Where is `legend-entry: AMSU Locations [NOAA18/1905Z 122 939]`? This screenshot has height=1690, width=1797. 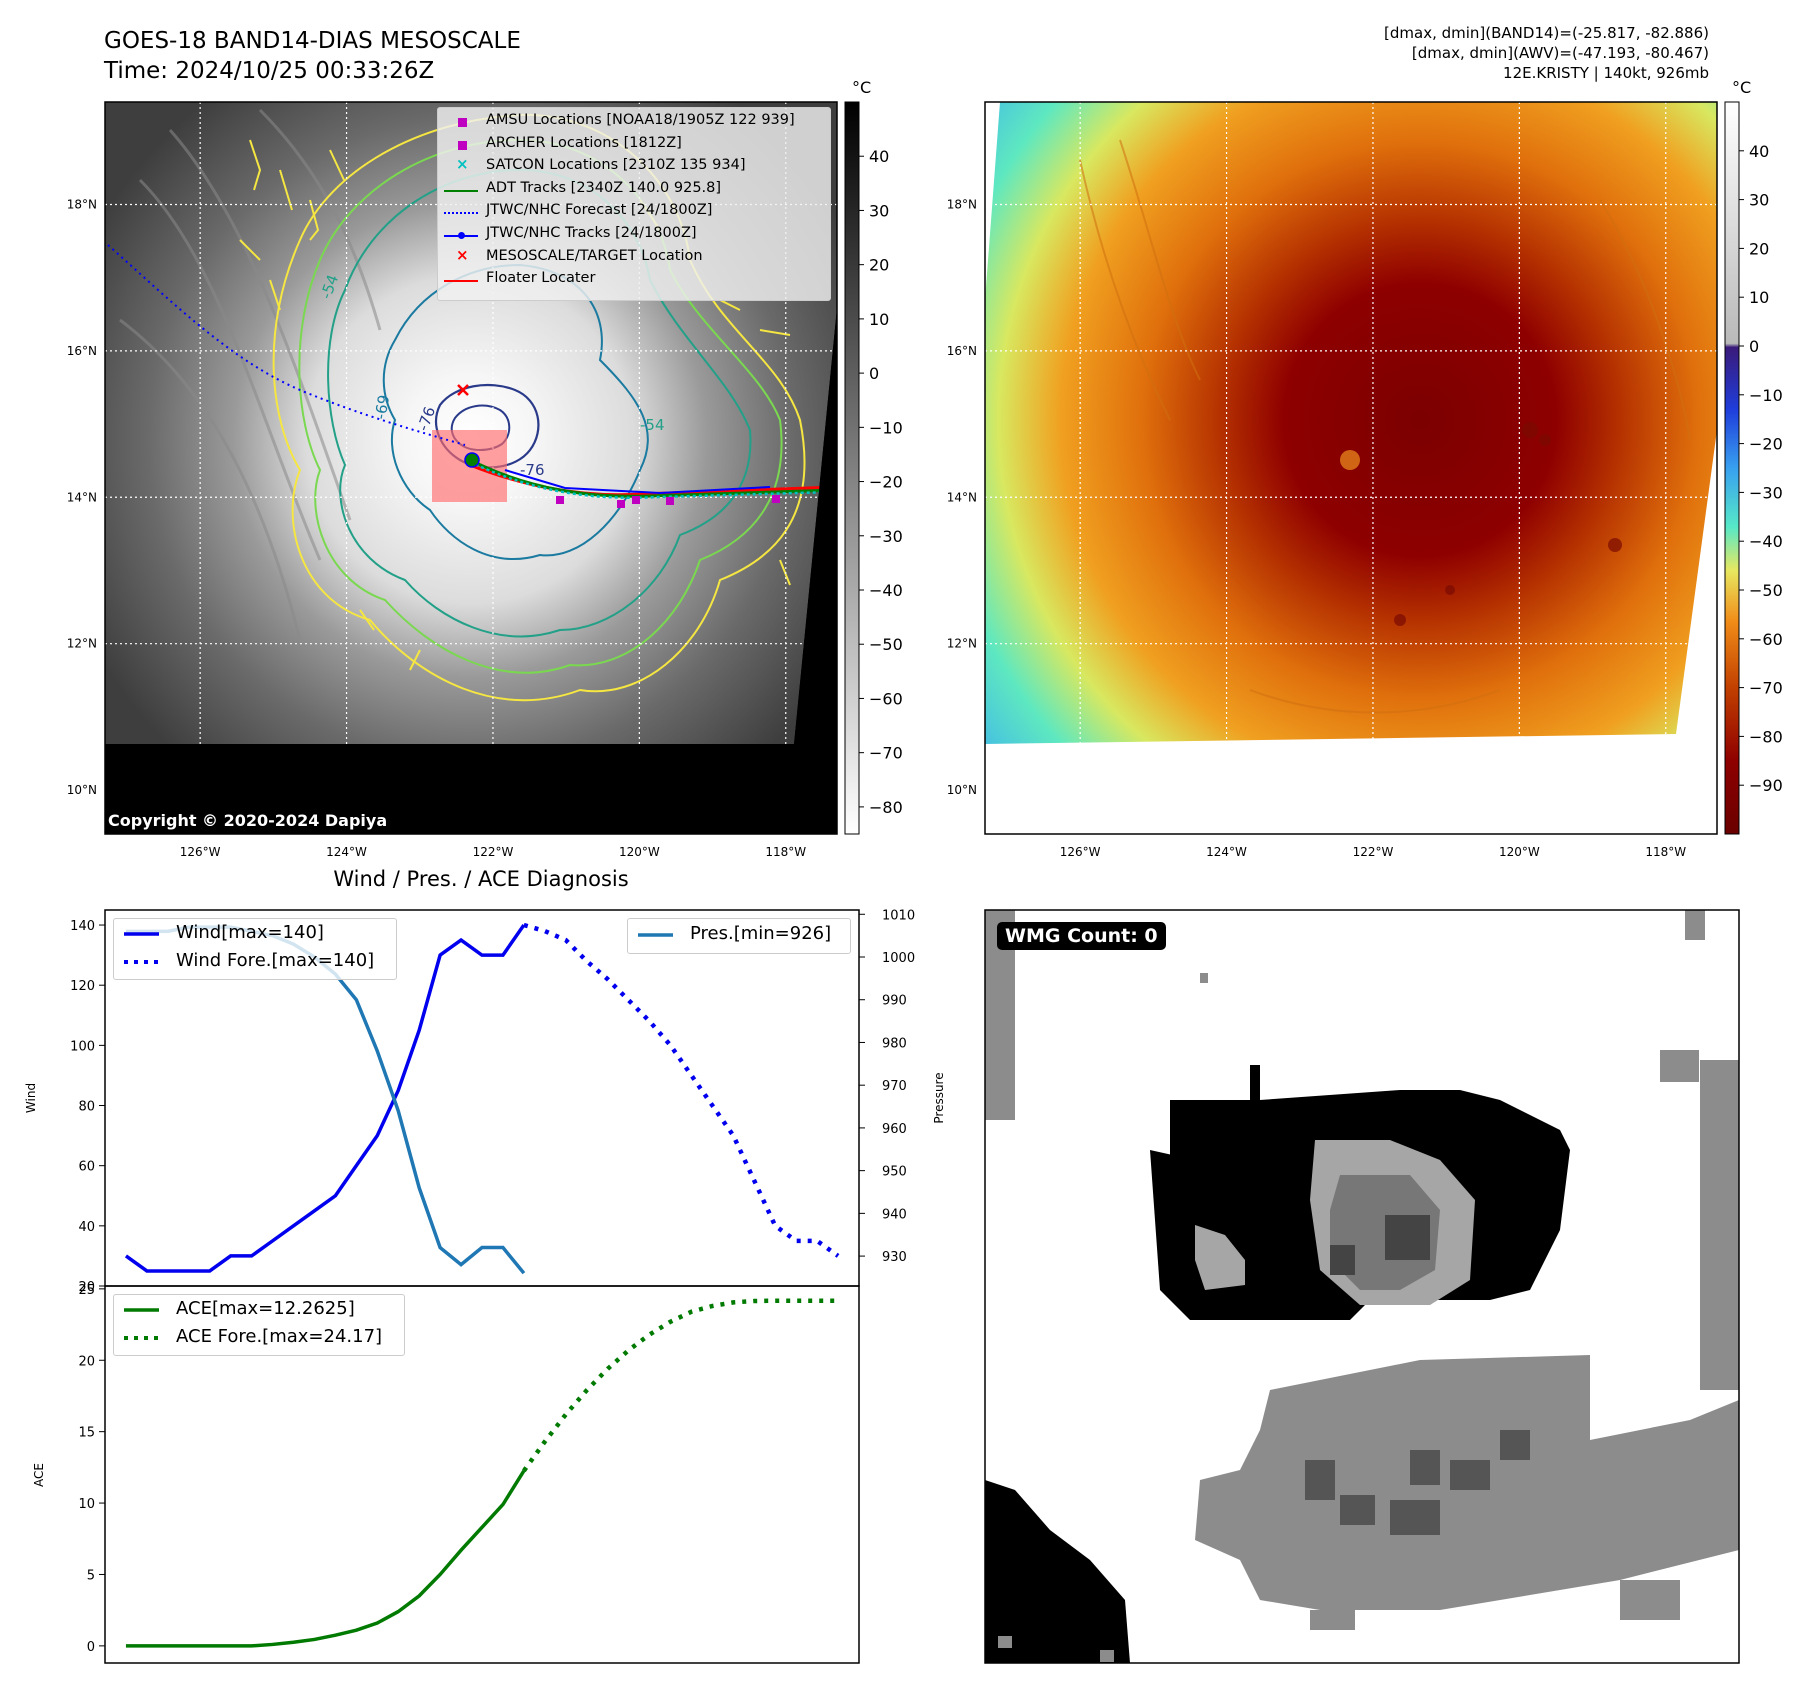 legend-entry: AMSU Locations [NOAA18/1905Z 122 939] is located at coordinates (633, 122).